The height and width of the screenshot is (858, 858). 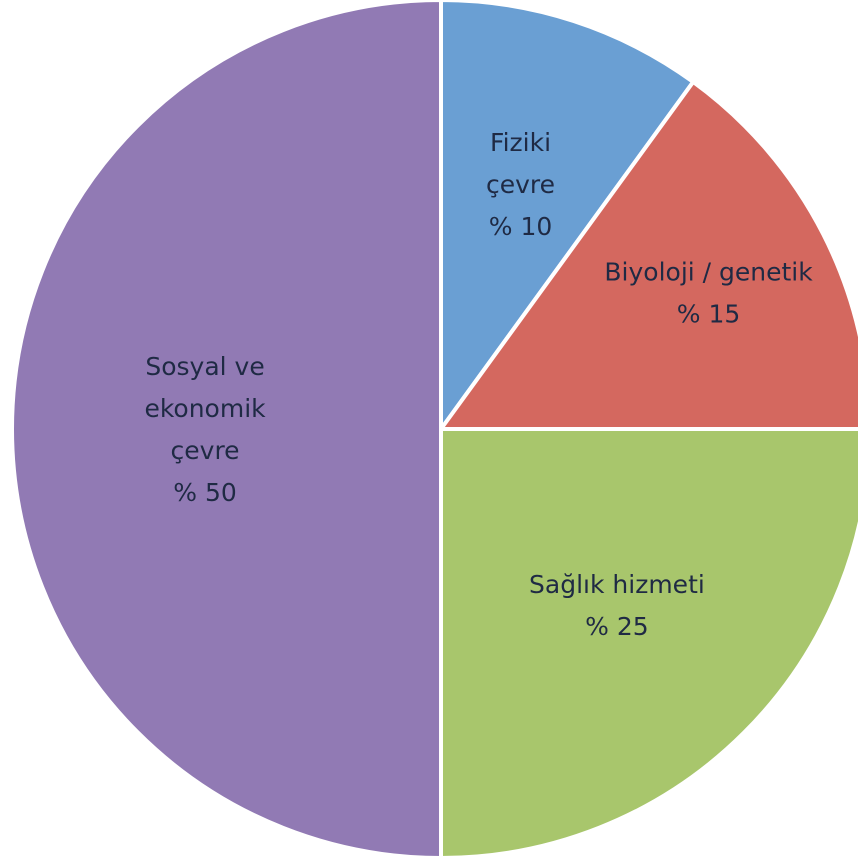 I want to click on pie-slice-label-line: Biyoloji / genetik, so click(x=708, y=272).